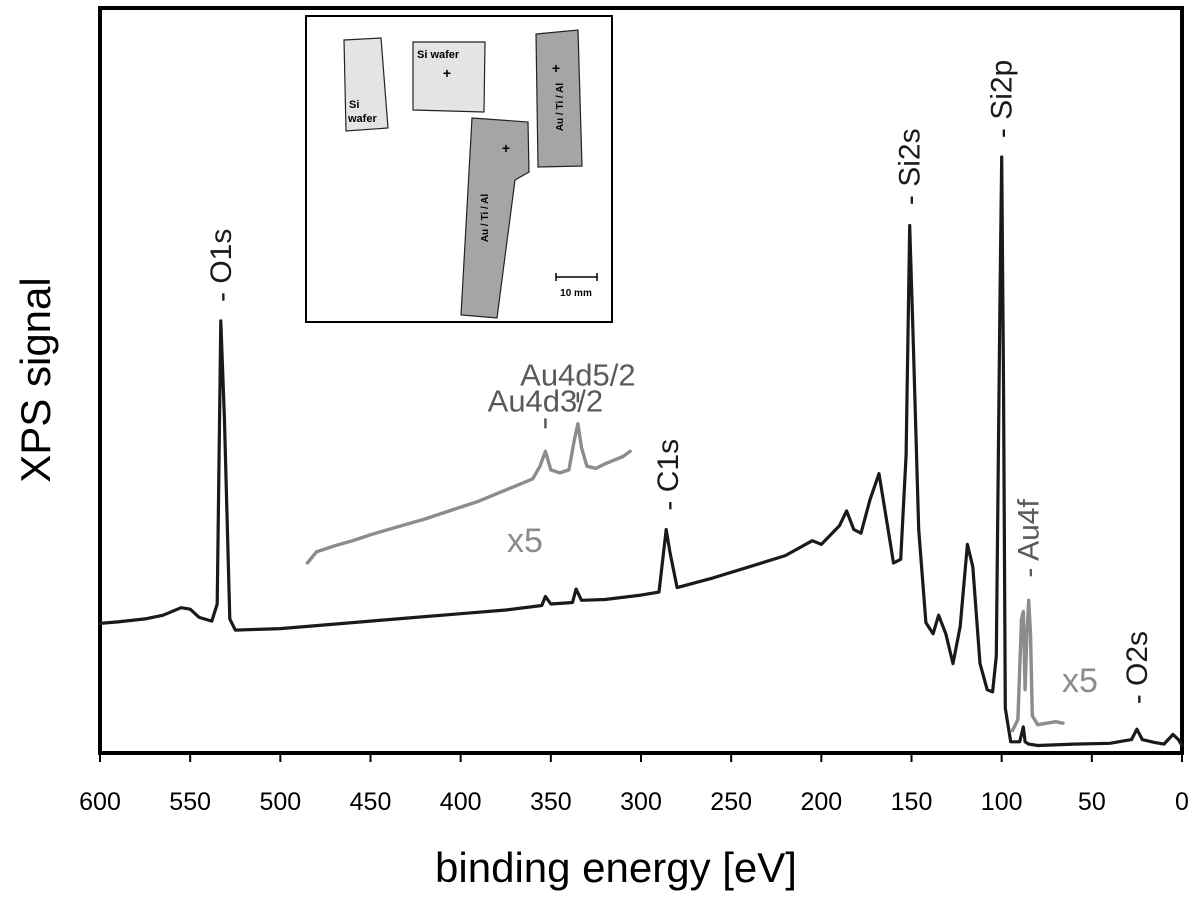  Describe the element at coordinates (578, 374) in the screenshot. I see `peak-label-au4d5-2: Au4d5/2` at that location.